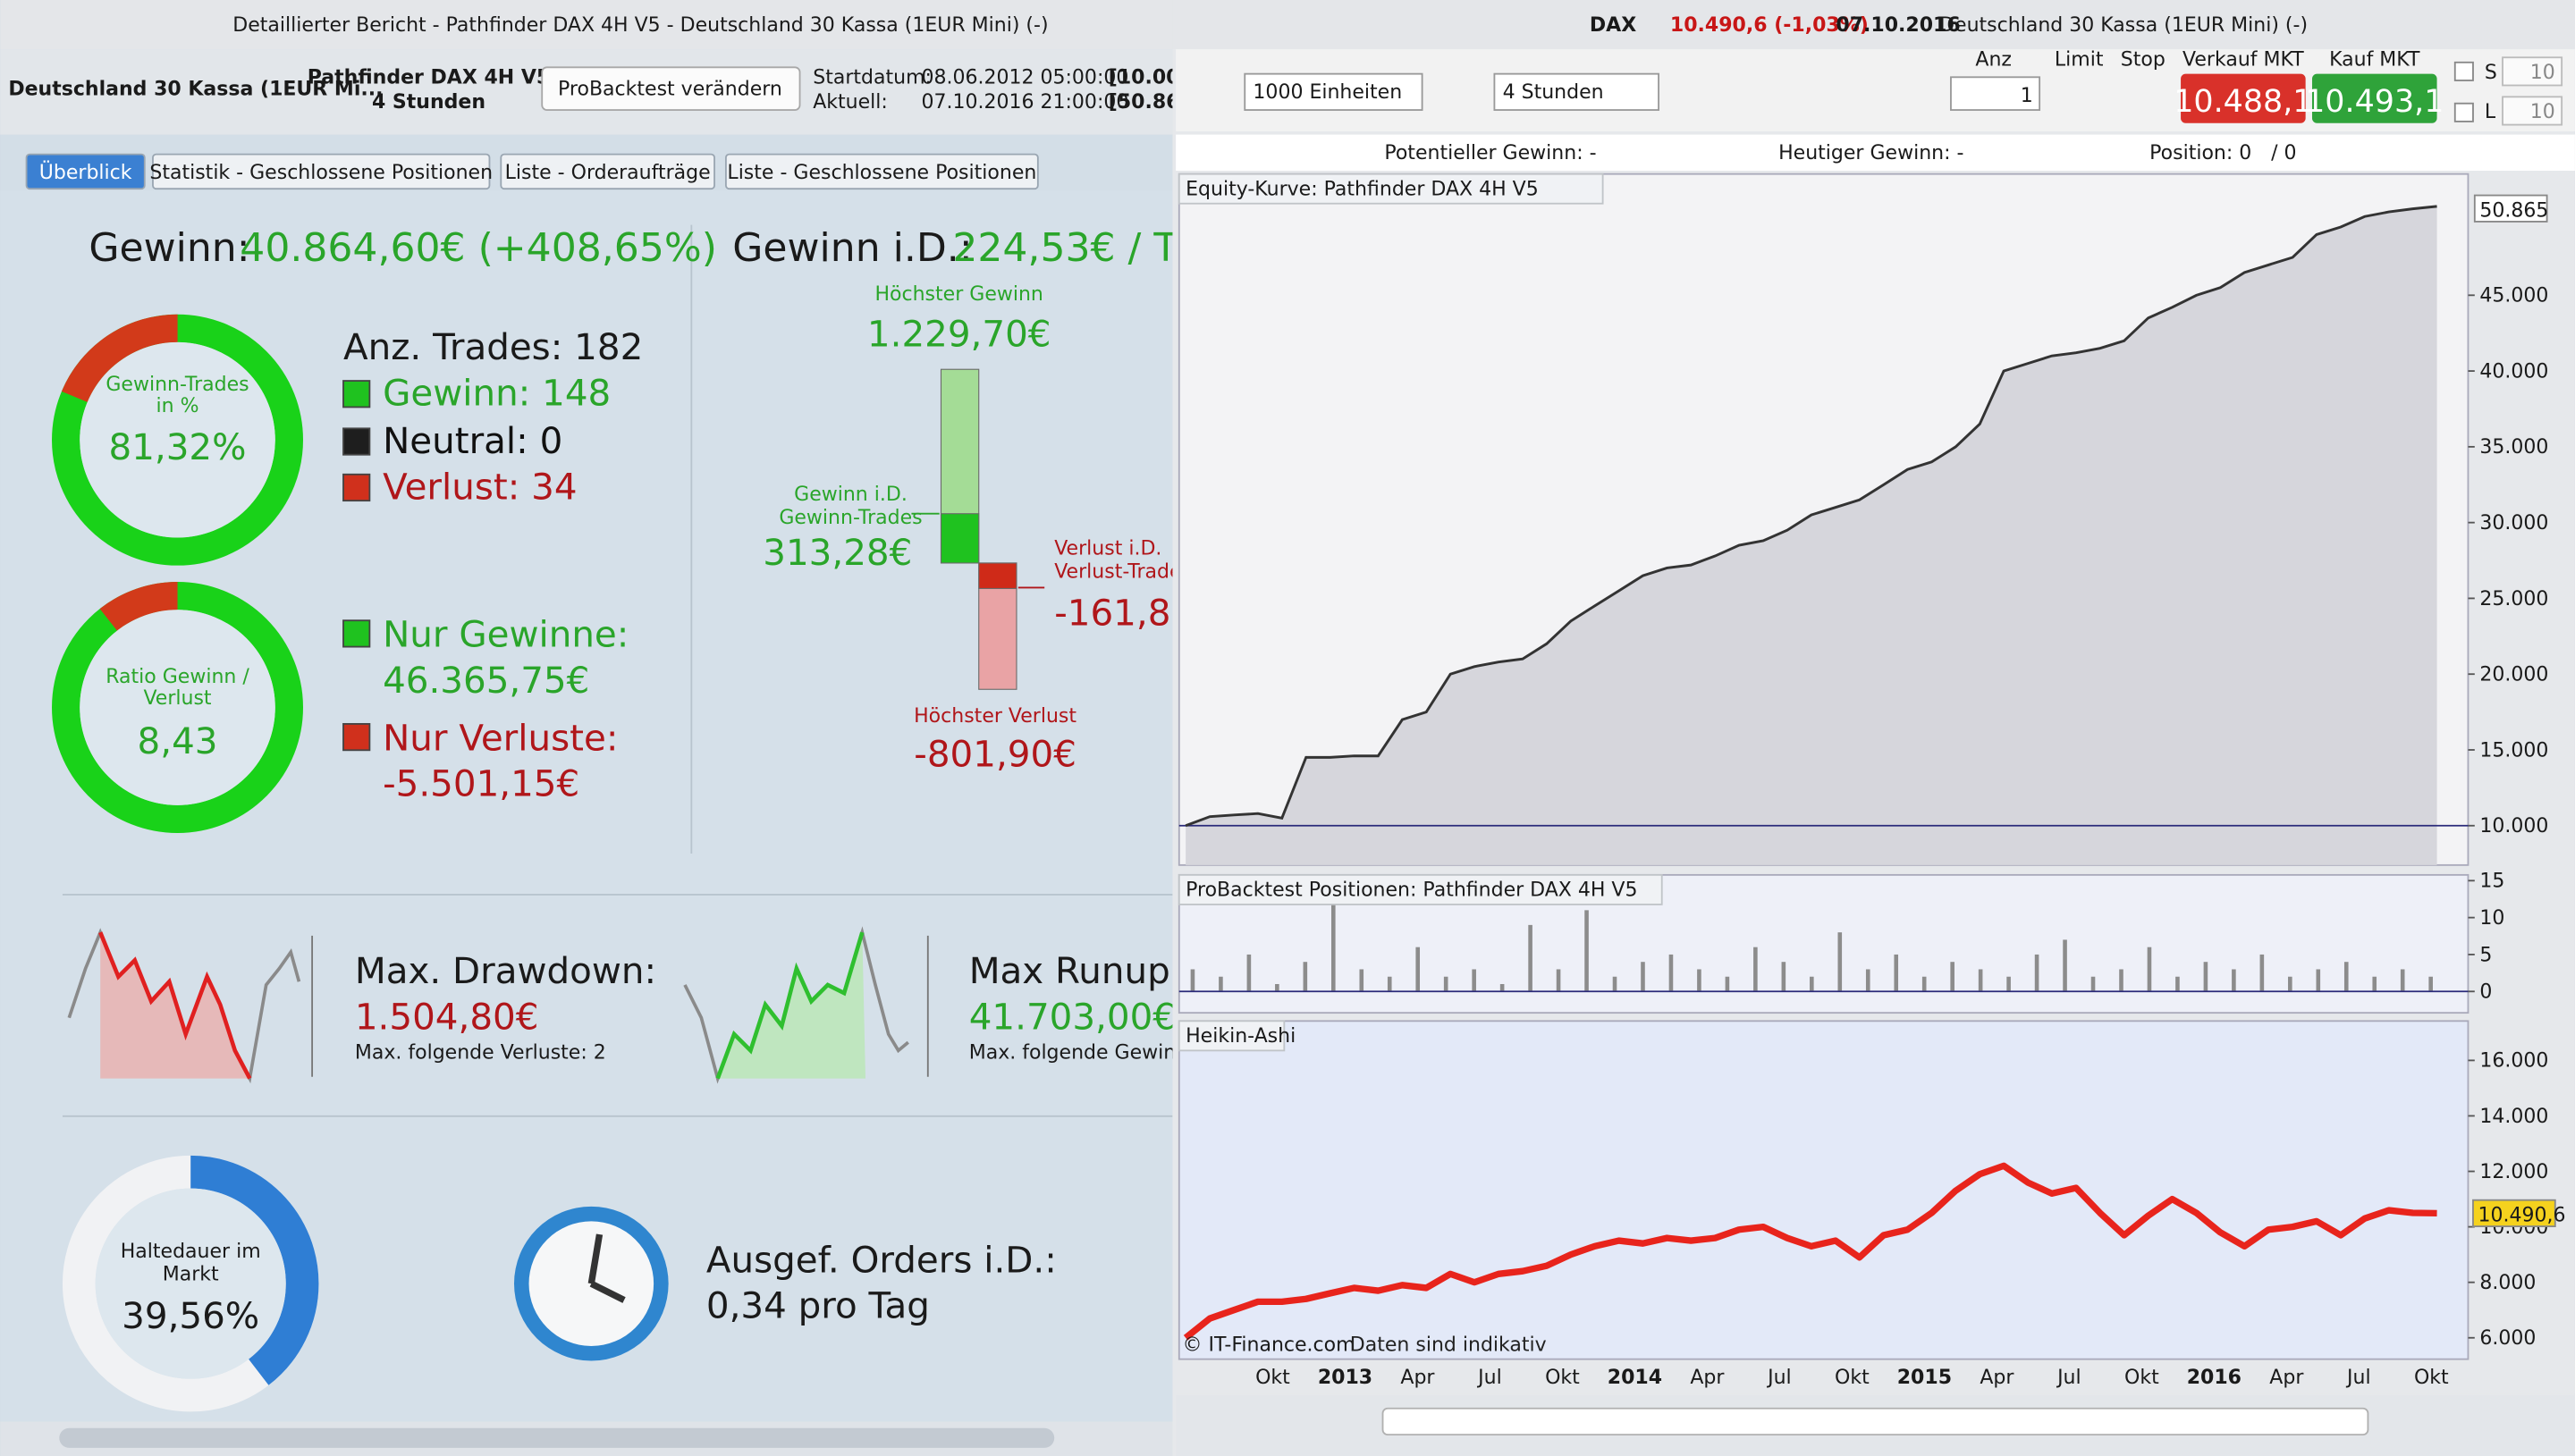 The height and width of the screenshot is (1456, 2575). Describe the element at coordinates (2513, 296) in the screenshot. I see `y-tick-label: 45.000` at that location.